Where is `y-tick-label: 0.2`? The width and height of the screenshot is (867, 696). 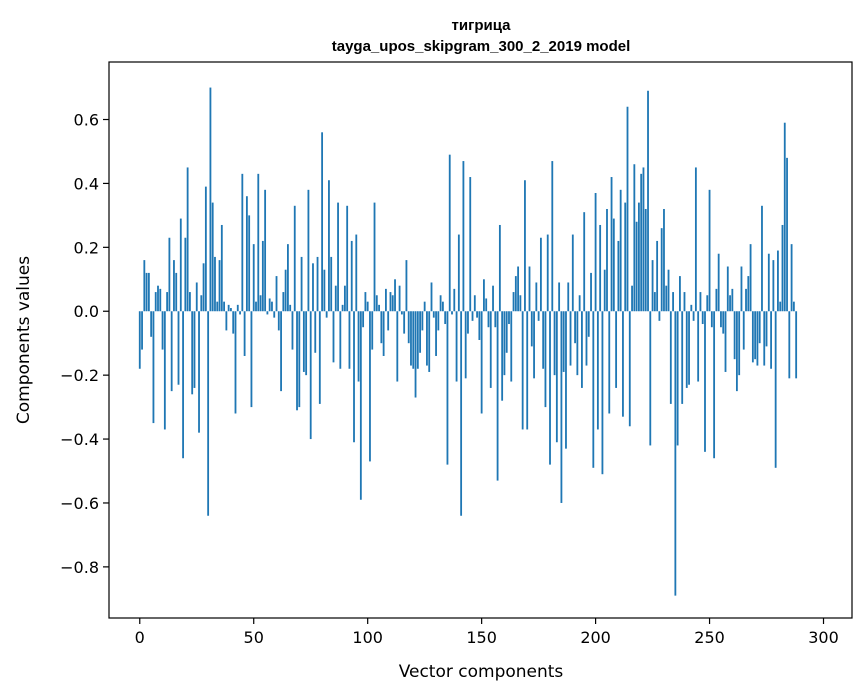
y-tick-label: 0.2 is located at coordinates (86, 247).